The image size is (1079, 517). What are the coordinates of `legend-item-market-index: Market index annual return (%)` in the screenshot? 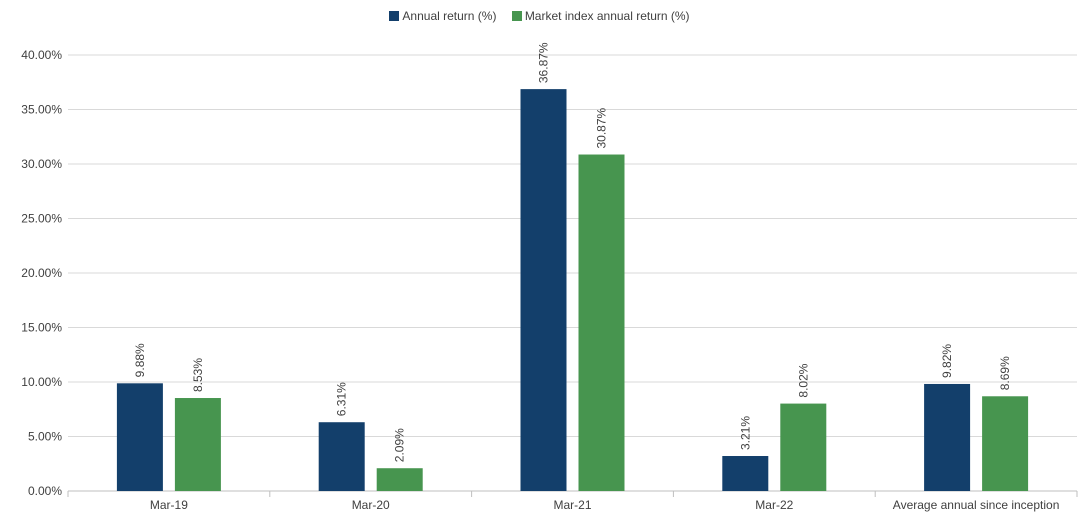 It's located at (600, 16).